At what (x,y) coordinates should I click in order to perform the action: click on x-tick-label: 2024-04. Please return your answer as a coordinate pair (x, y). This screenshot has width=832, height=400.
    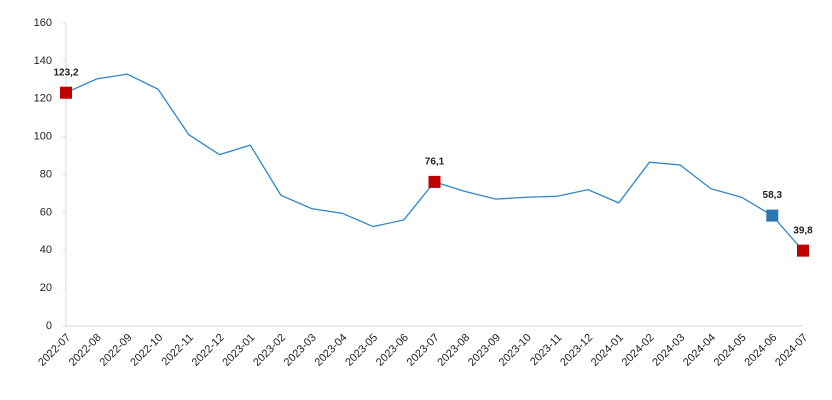
    Looking at the image, I should click on (699, 350).